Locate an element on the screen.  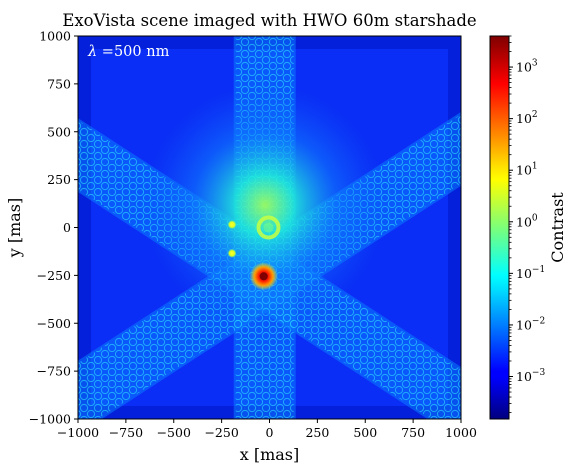
colorbar-tick-label: 10⁻² is located at coordinates (530, 324).